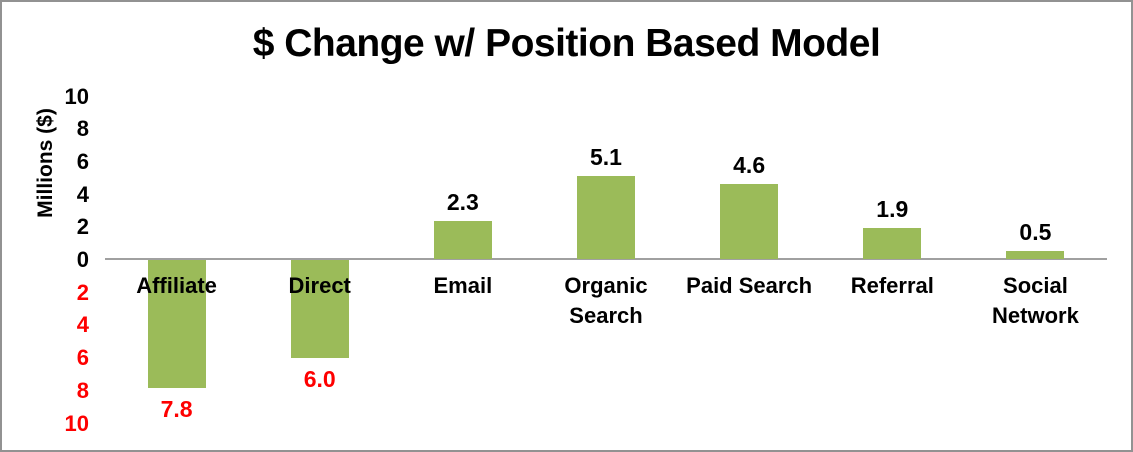  I want to click on data-label-paid-search: 4.6, so click(749, 164).